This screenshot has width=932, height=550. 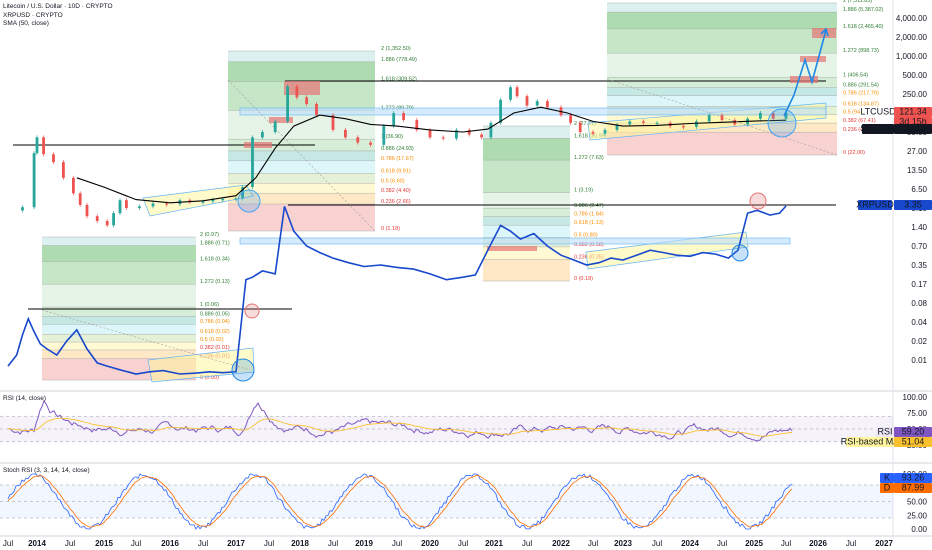 What do you see at coordinates (26, 23) in the screenshot?
I see `indicator-label: SMA (50, close)` at bounding box center [26, 23].